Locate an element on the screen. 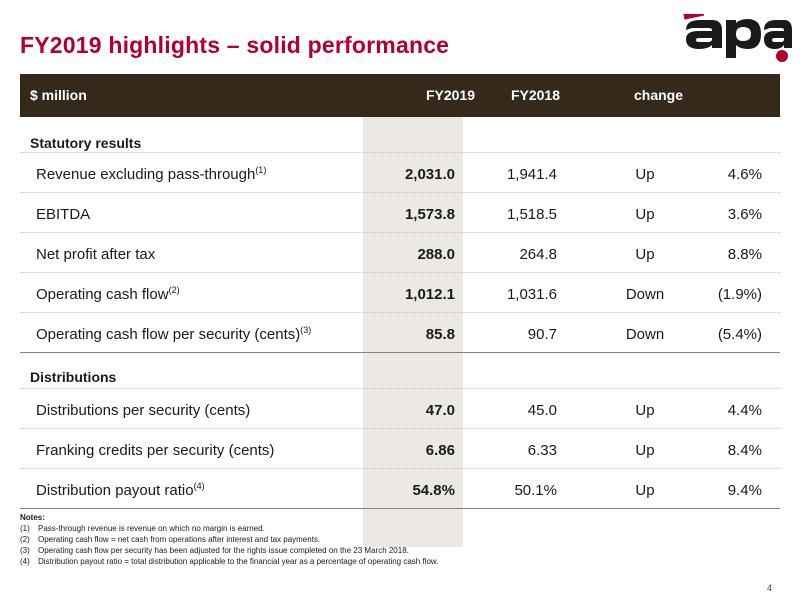 This screenshot has width=800, height=600. slide-title: FY2019 highlights – solid performance is located at coordinates (235, 45).